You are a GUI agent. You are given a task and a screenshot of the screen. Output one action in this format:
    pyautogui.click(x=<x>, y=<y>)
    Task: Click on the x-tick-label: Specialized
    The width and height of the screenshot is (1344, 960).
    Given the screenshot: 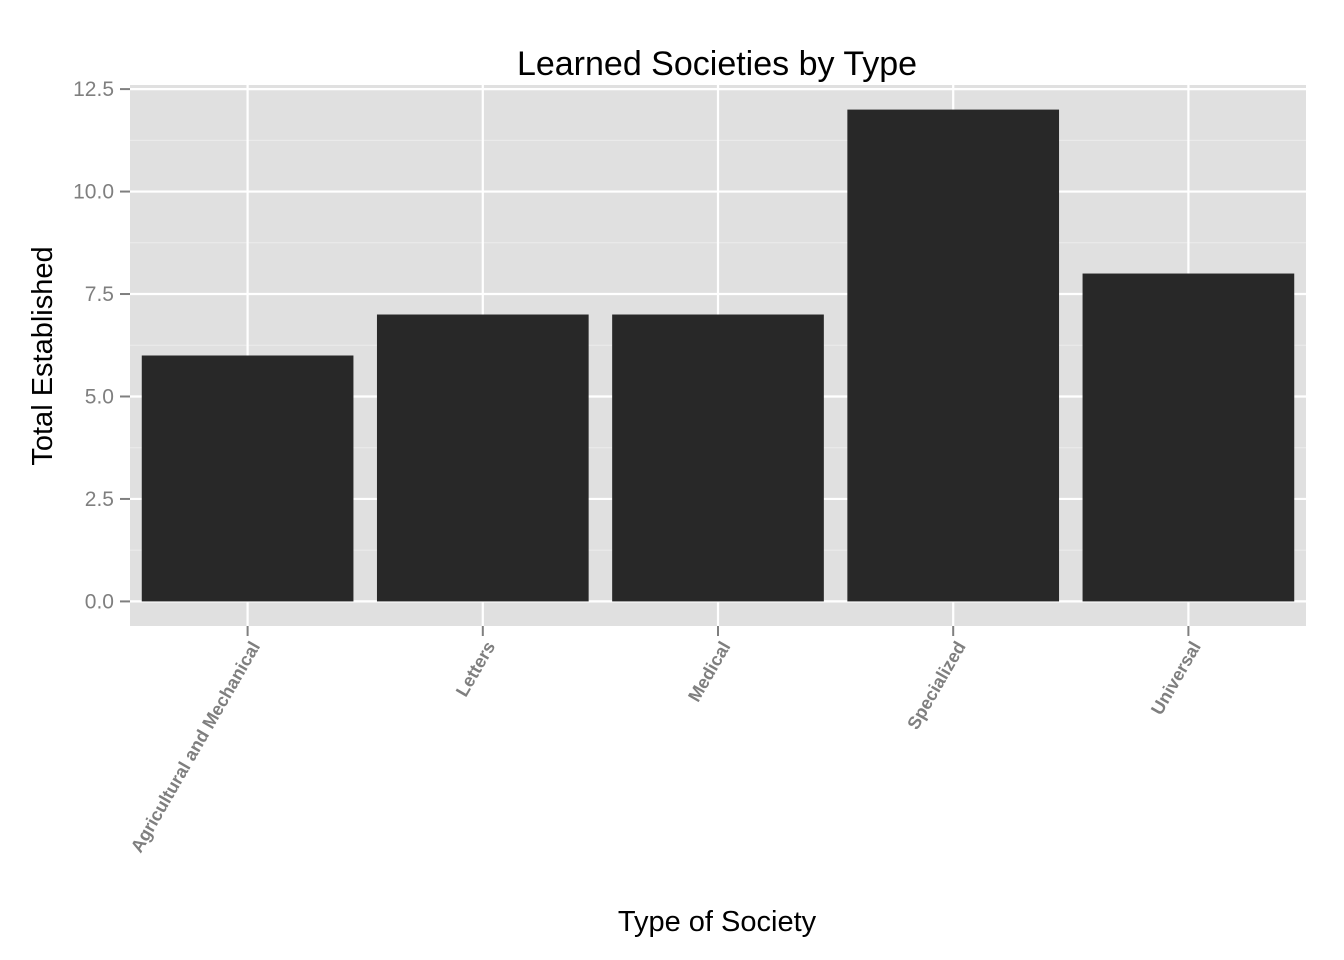 What is the action you would take?
    pyautogui.click(x=936, y=685)
    